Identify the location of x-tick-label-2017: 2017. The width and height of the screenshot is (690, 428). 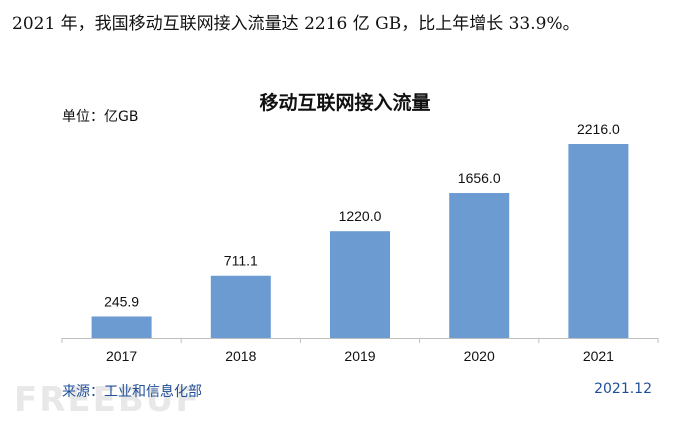
(121, 356).